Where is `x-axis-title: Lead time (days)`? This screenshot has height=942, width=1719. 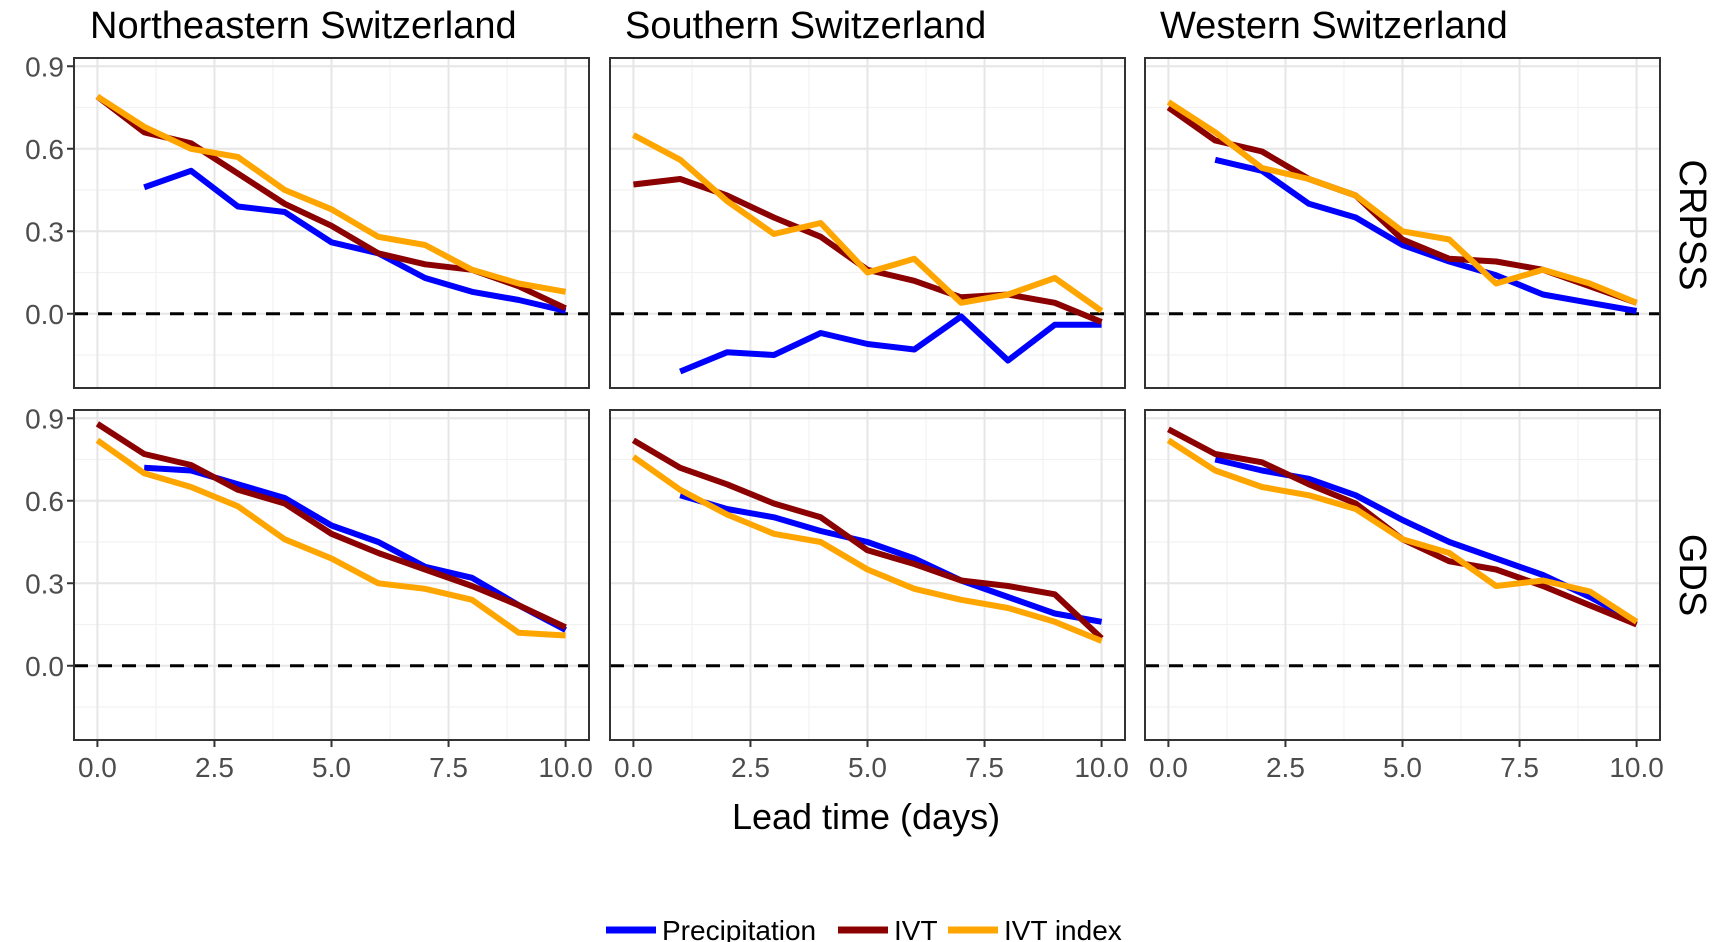 x-axis-title: Lead time (days) is located at coordinates (866, 816).